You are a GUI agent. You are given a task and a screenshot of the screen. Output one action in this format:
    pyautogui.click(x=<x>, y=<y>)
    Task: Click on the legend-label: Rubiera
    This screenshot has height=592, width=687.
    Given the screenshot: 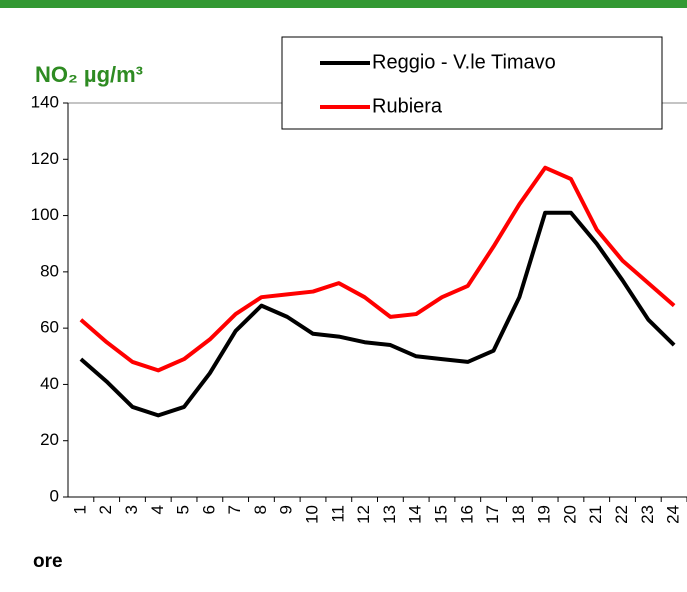 What is the action you would take?
    pyautogui.click(x=407, y=106)
    